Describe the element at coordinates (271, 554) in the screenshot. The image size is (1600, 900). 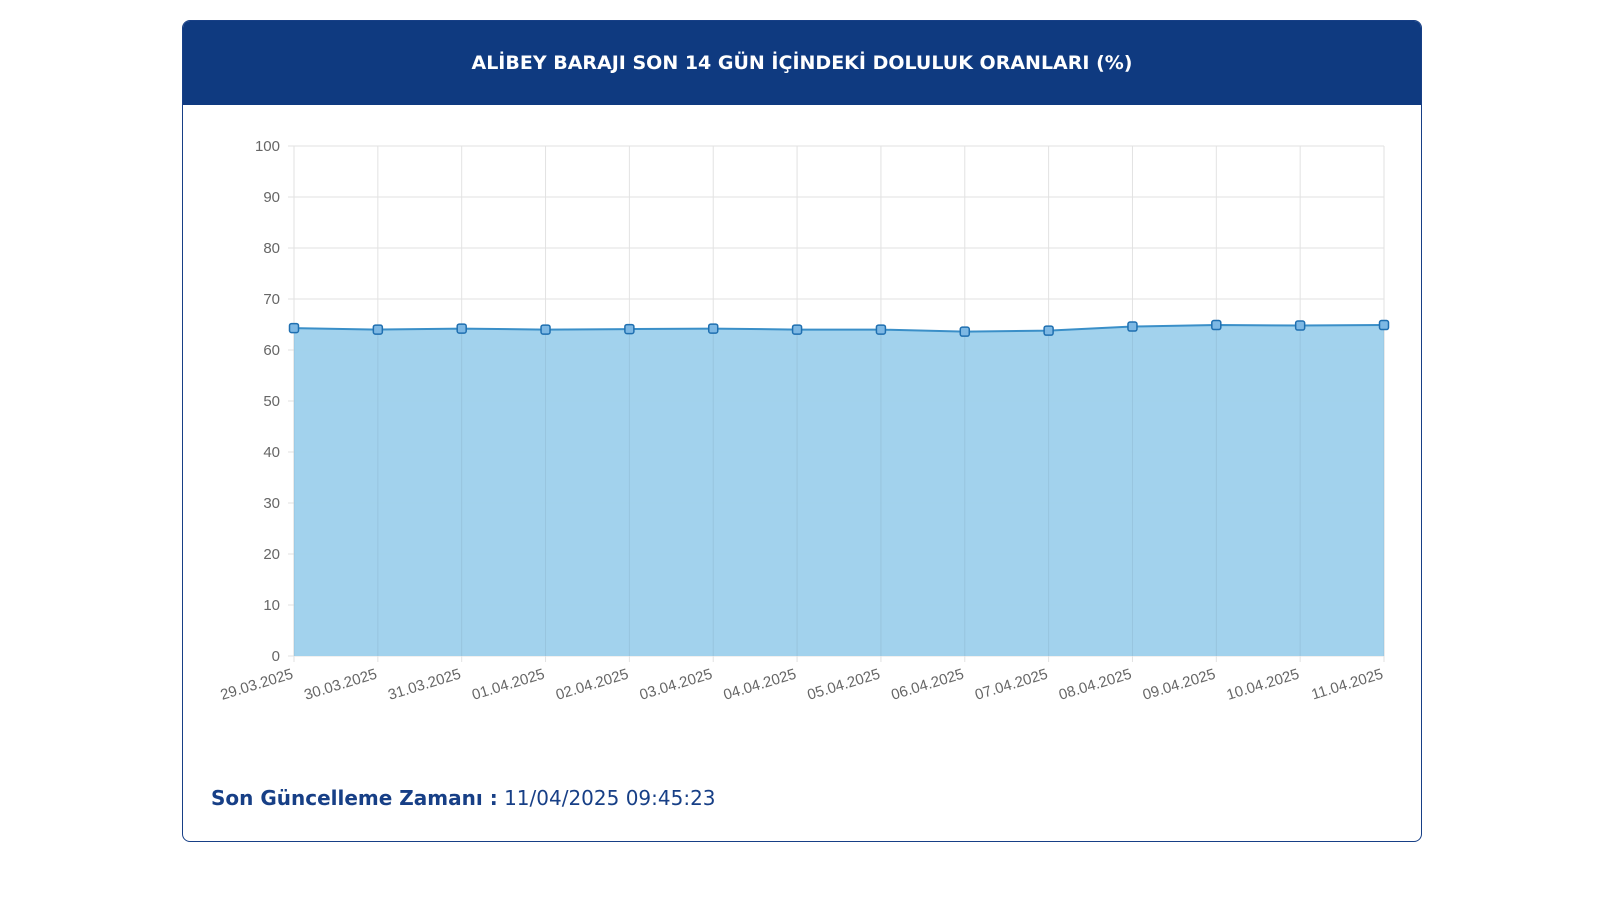
I see `y-tick-label: 20` at that location.